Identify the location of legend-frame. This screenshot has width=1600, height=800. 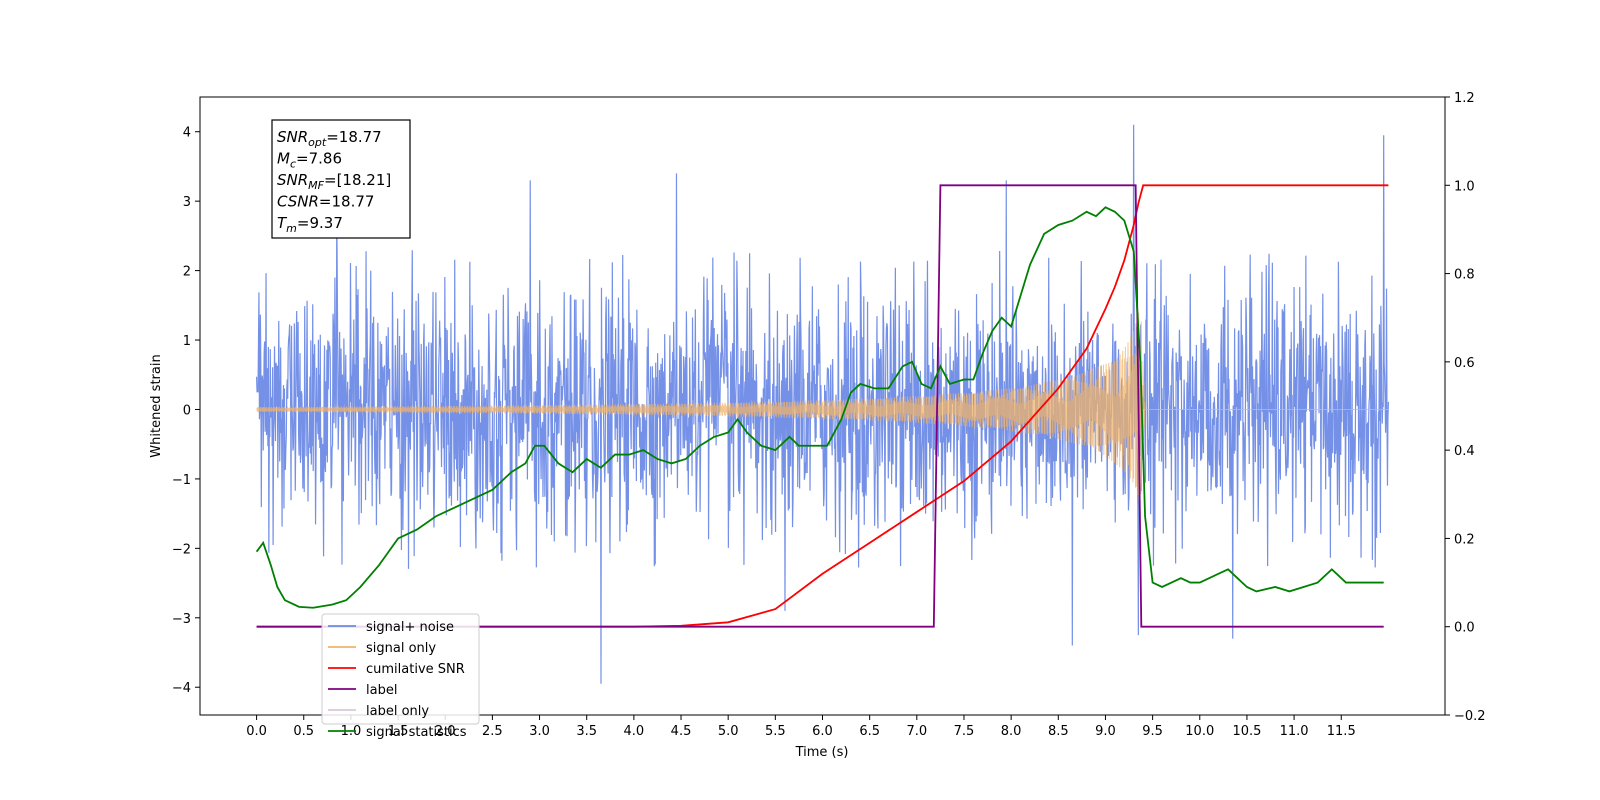
(400, 669).